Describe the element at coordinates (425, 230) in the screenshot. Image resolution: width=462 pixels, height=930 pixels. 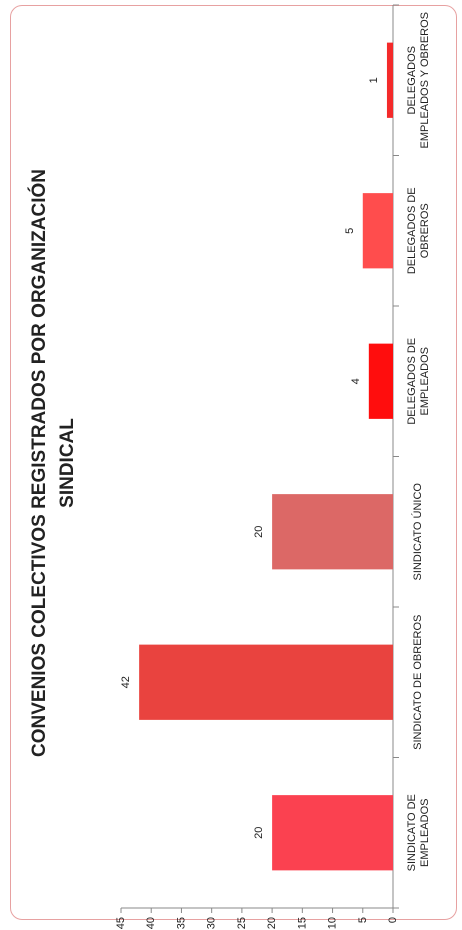
I see `category-label: OBREROS` at that location.